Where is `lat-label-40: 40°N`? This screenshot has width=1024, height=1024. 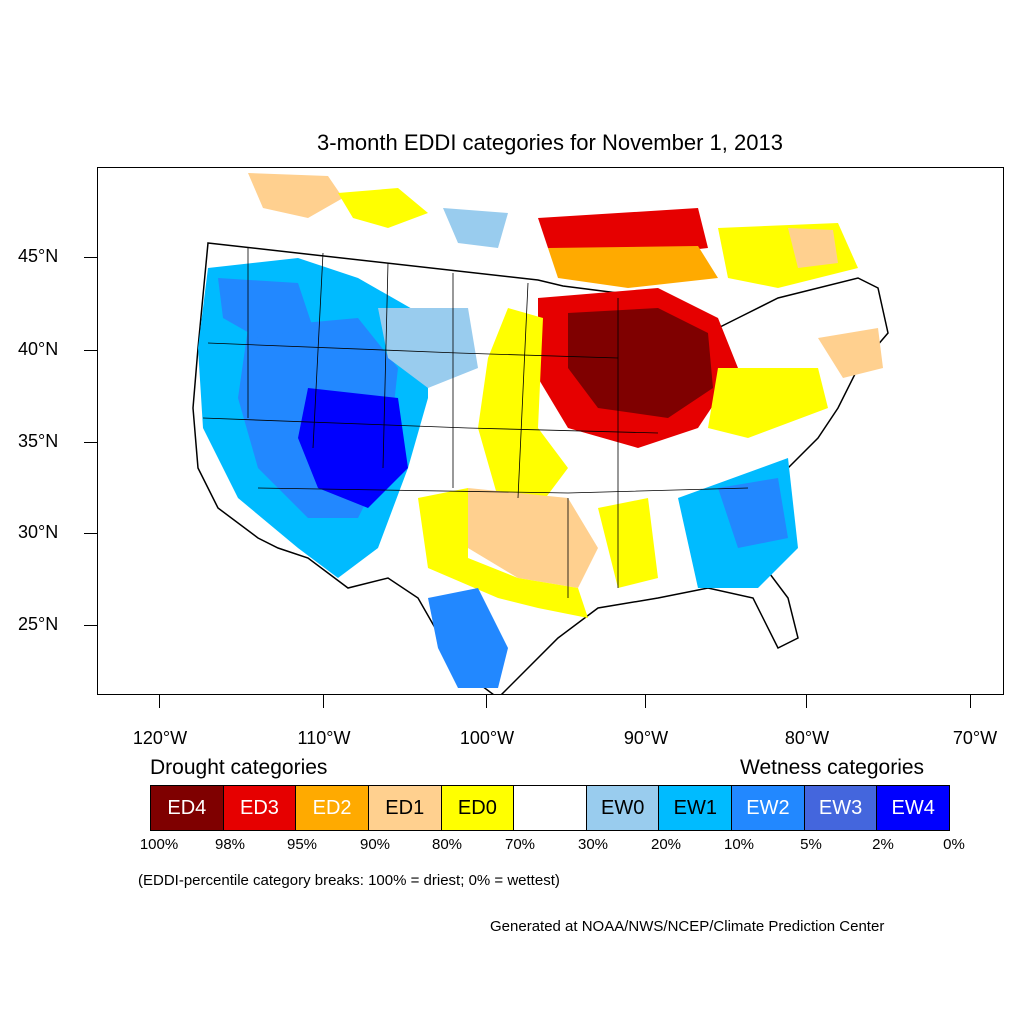 lat-label-40: 40°N is located at coordinates (38, 349).